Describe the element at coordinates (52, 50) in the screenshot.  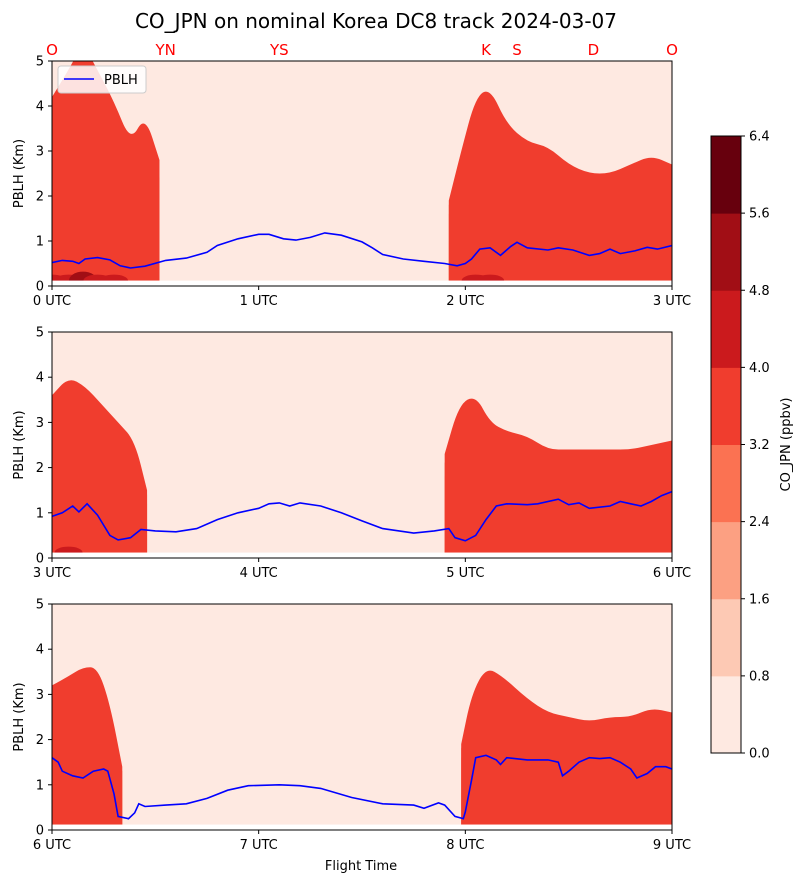
I see `site-label-0: O` at that location.